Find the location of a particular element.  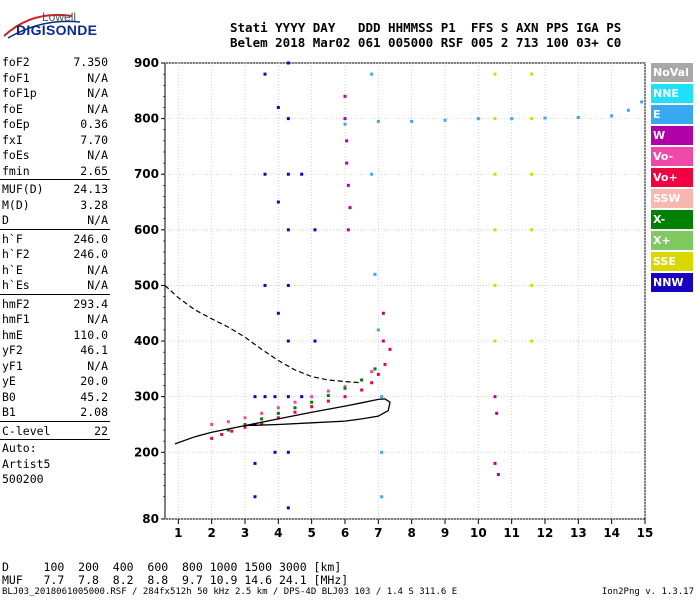

legend-item-x-: X+ is located at coordinates (672, 240).